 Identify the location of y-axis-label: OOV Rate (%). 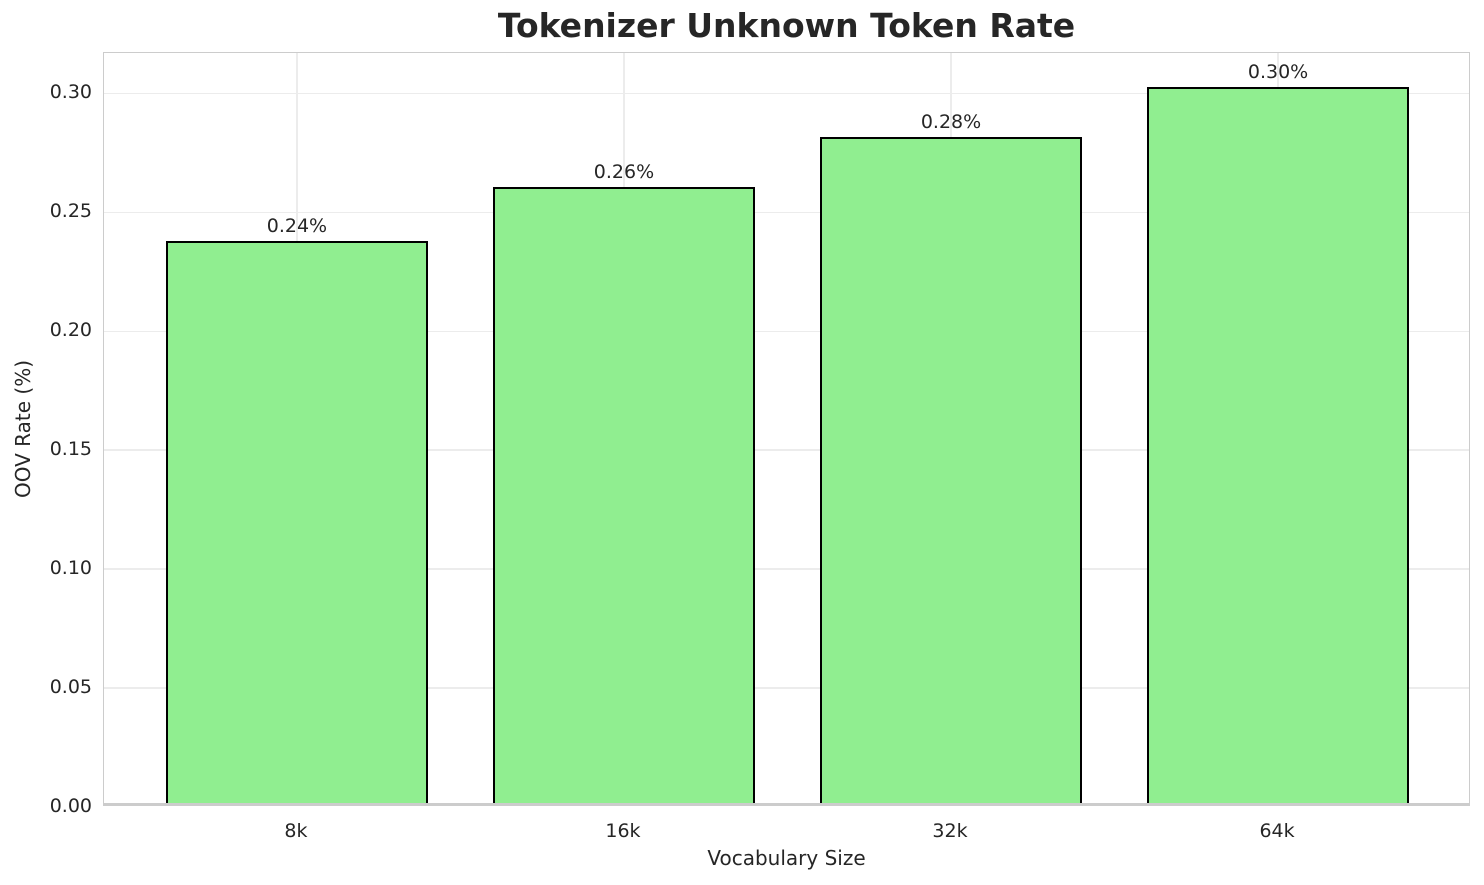
(23, 429).